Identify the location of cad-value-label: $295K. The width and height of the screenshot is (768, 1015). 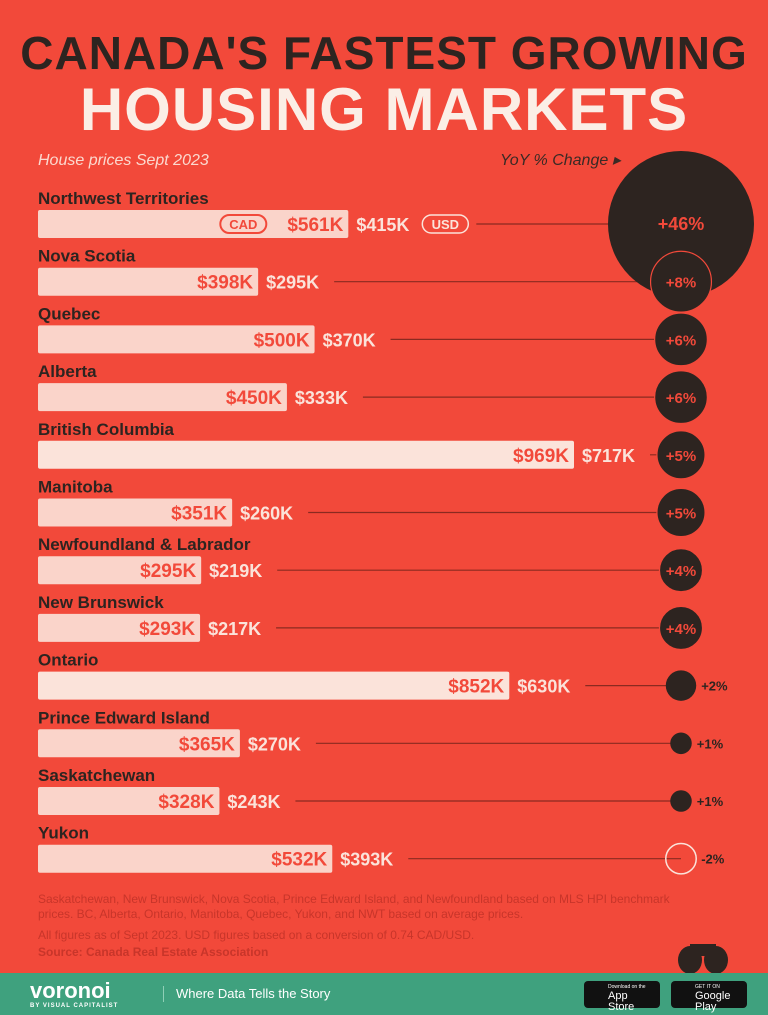
(168, 571).